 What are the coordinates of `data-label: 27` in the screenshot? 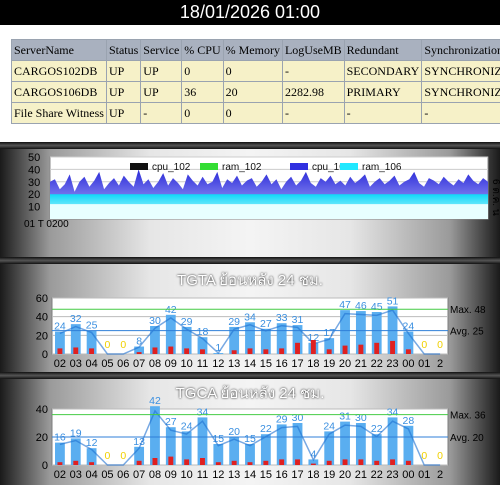 It's located at (171, 422).